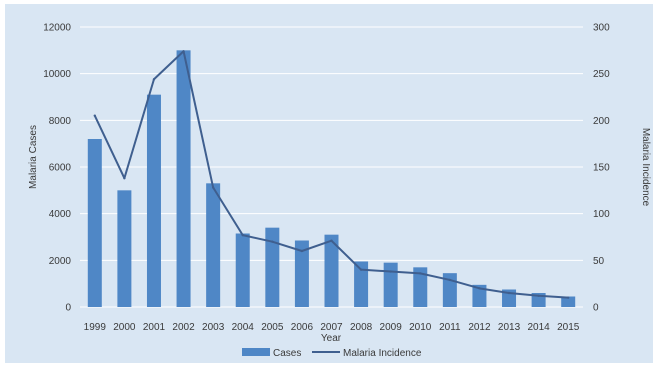 This screenshot has width=659, height=367. Describe the element at coordinates (302, 327) in the screenshot. I see `x-tick-label: 2006` at that location.